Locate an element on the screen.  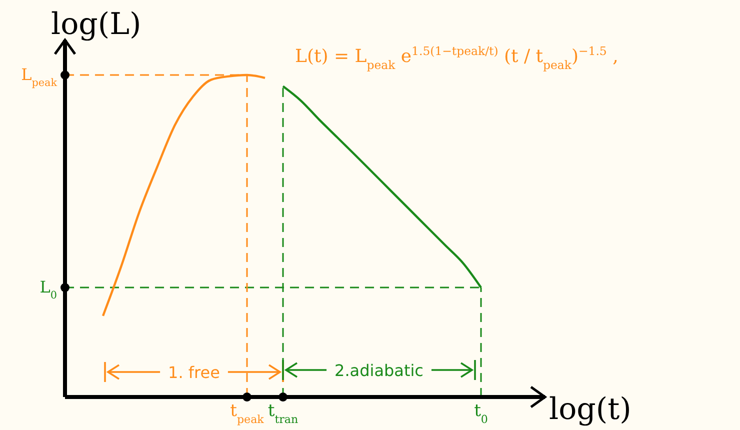
ref-line-label: L$_{0}$ is located at coordinates (48, 290).